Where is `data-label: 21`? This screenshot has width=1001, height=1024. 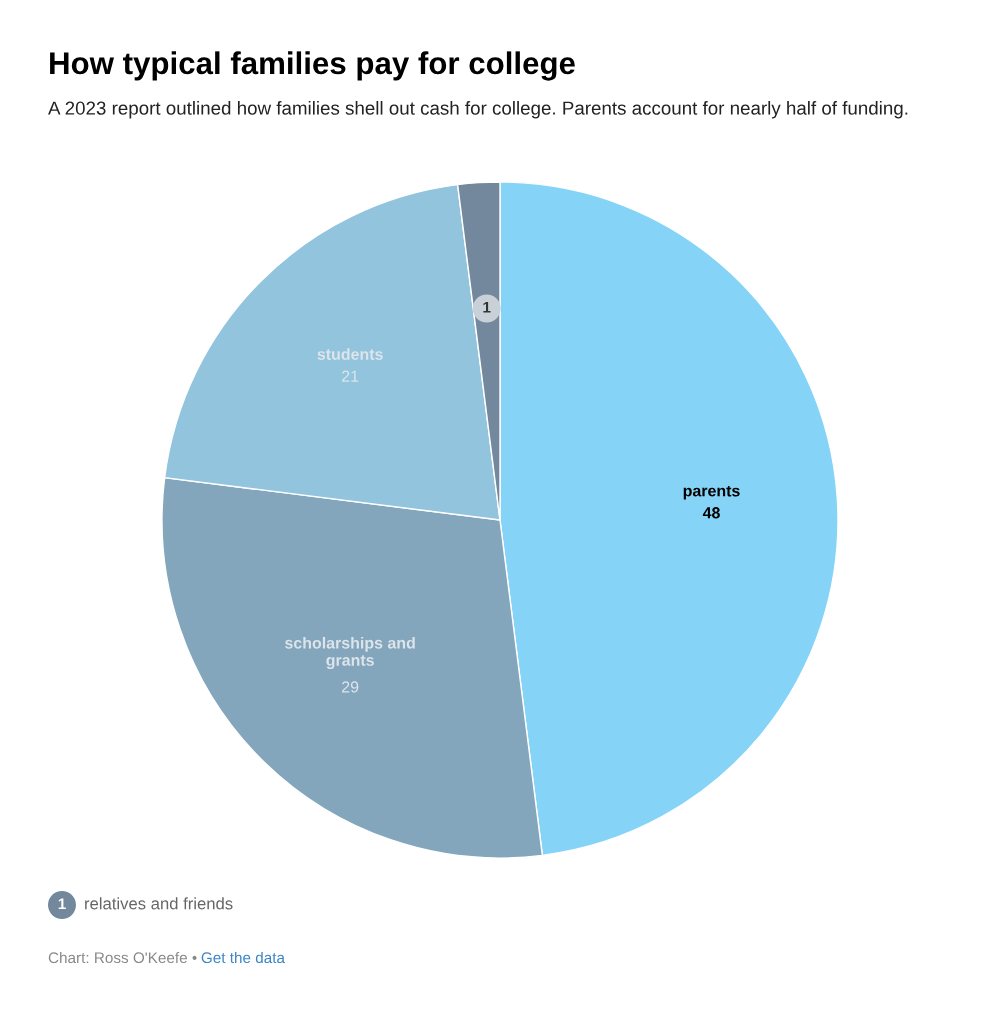 data-label: 21 is located at coordinates (350, 376).